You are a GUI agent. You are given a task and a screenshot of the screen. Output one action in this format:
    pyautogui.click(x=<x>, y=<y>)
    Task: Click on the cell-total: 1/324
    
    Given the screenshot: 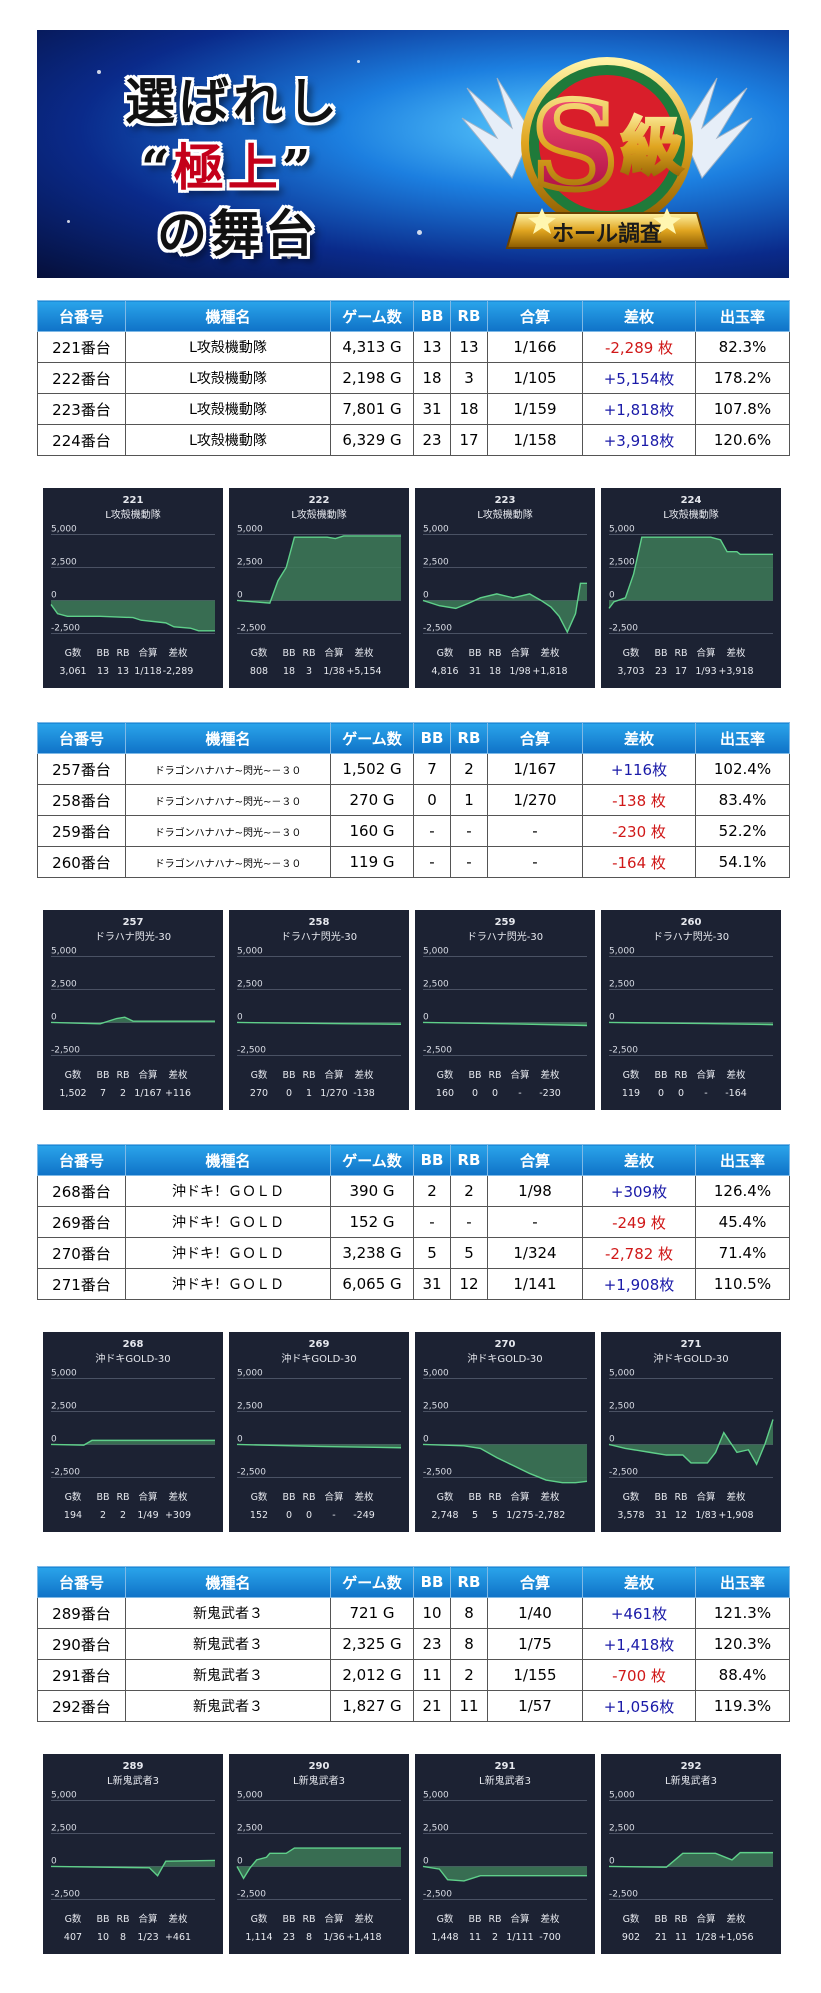 What is the action you would take?
    pyautogui.click(x=535, y=1253)
    